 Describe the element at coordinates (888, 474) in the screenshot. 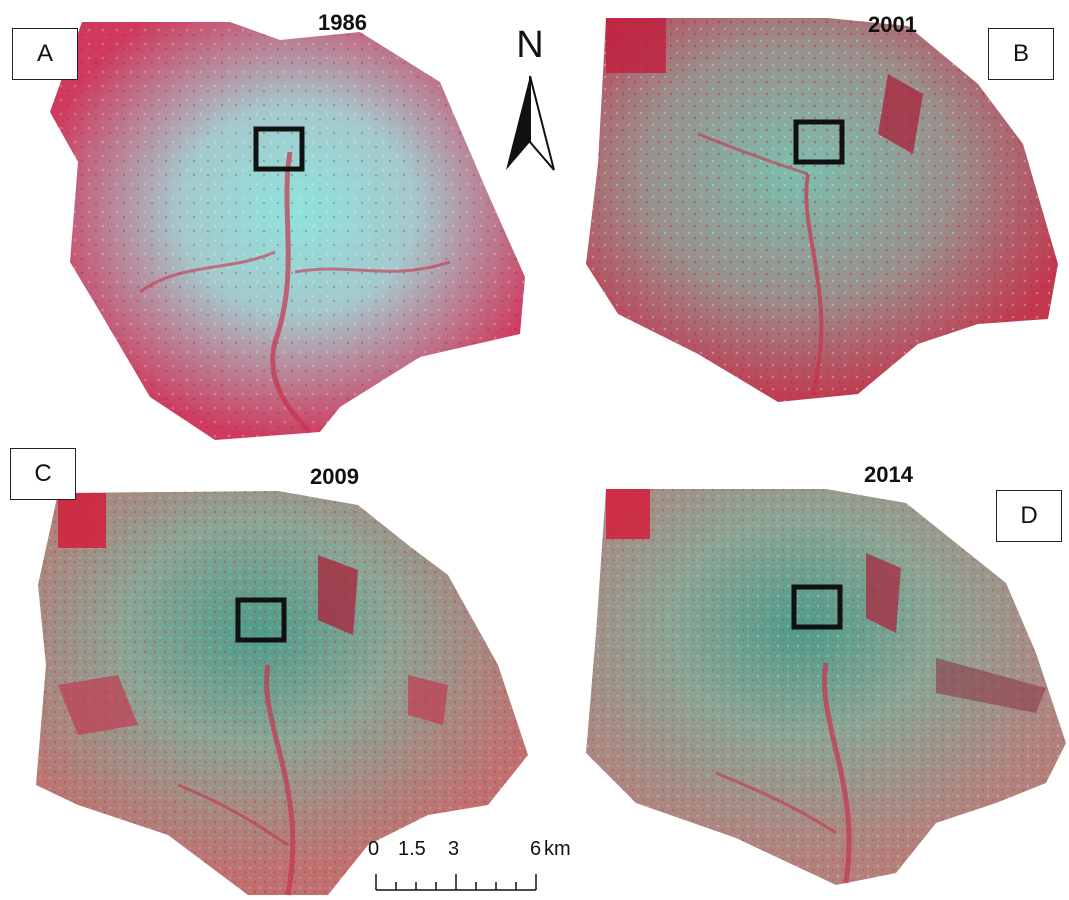

I see `panel-year-d: 2014` at that location.